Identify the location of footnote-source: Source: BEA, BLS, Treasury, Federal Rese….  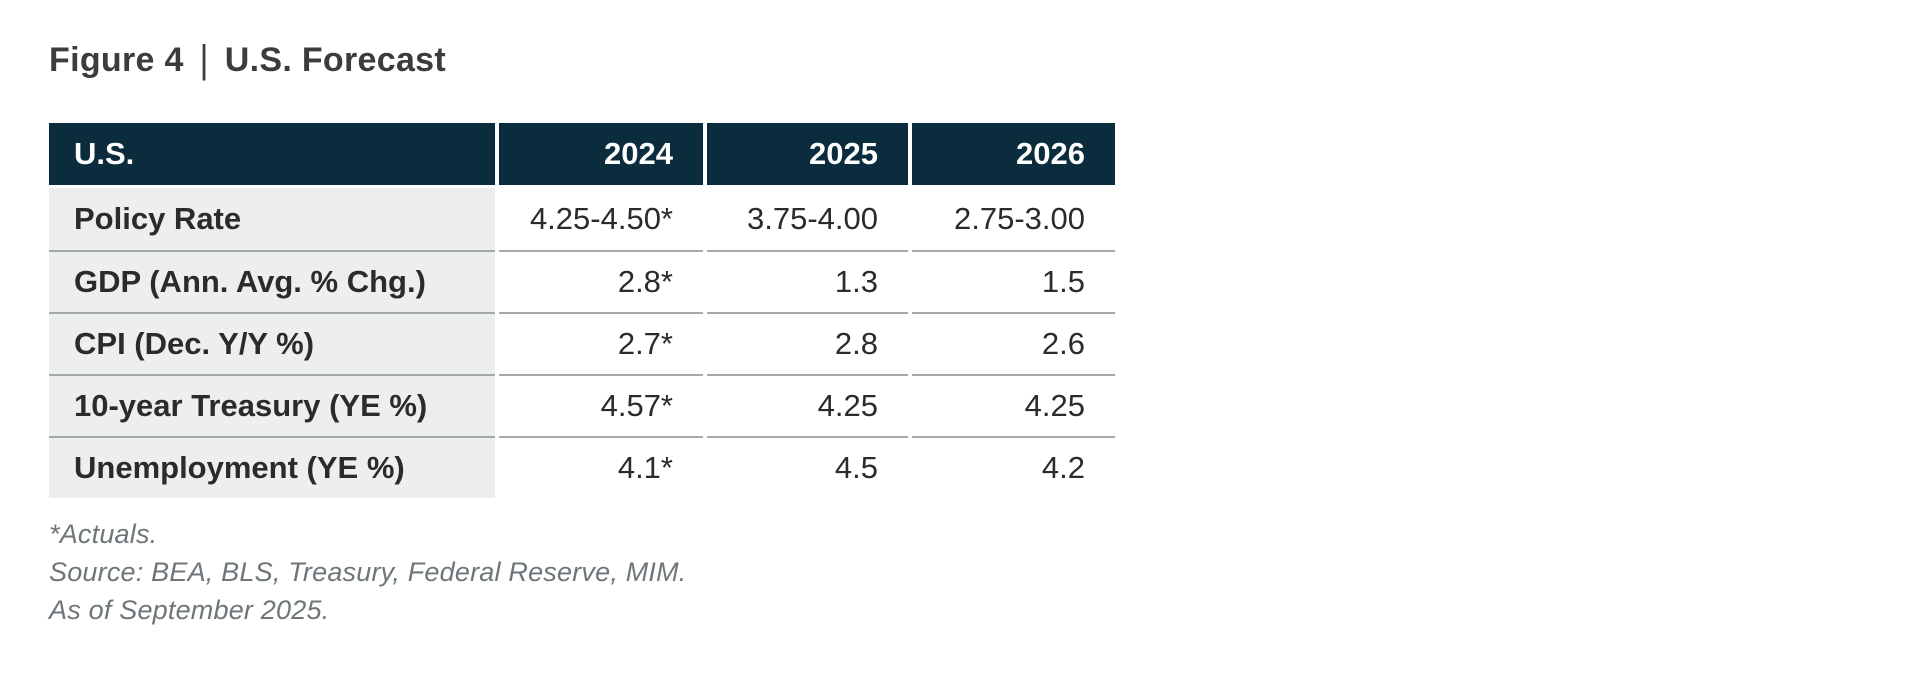
(368, 572).